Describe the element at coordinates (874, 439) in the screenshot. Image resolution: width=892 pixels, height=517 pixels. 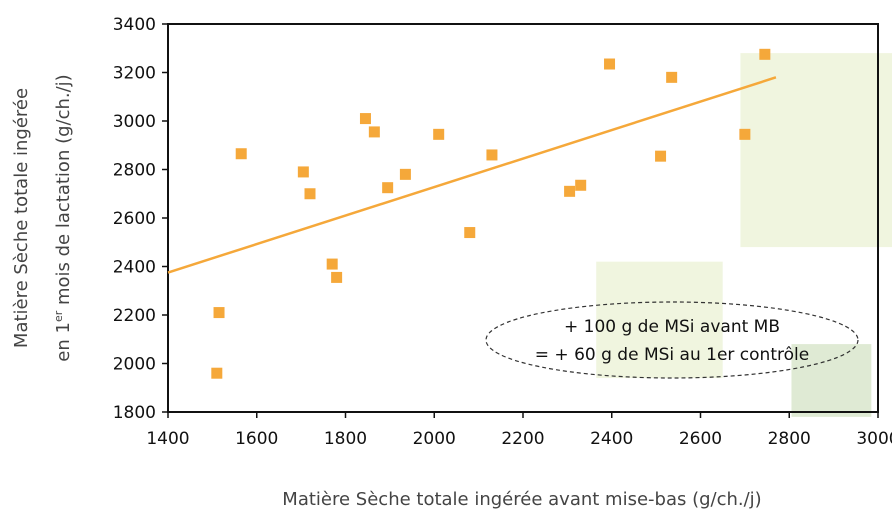
I see `x-tick-label: 3000` at that location.